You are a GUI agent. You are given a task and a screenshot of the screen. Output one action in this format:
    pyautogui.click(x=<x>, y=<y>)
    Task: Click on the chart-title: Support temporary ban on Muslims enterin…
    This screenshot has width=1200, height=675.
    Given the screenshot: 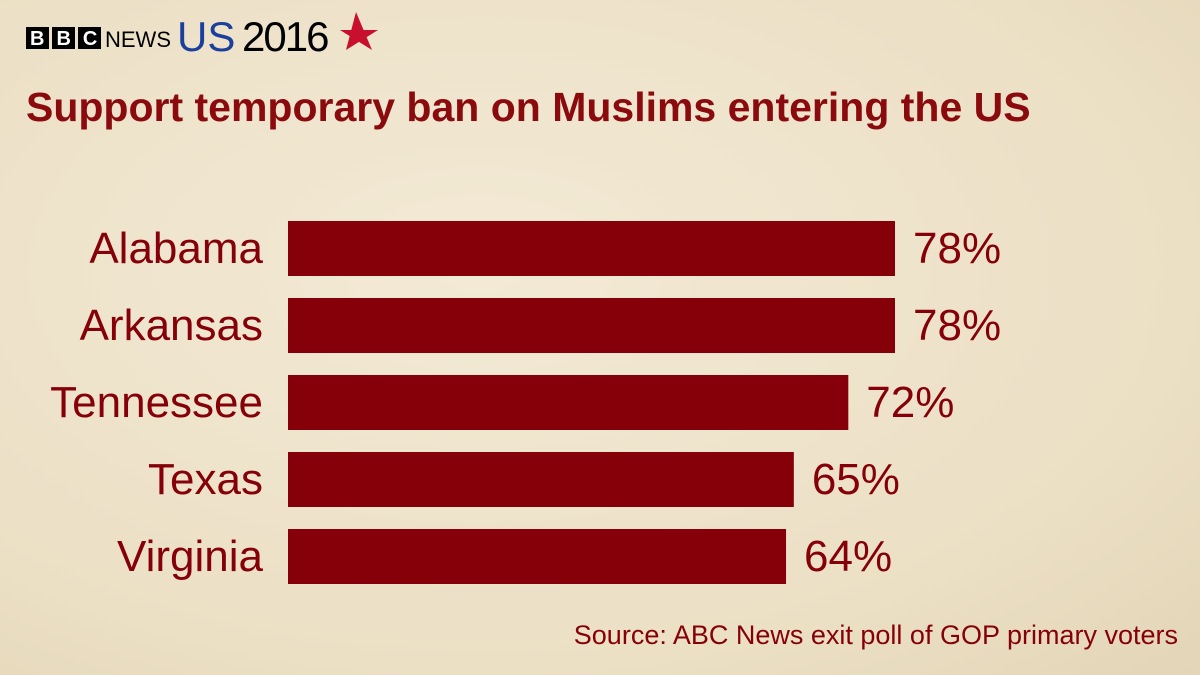 What is the action you would take?
    pyautogui.click(x=528, y=107)
    